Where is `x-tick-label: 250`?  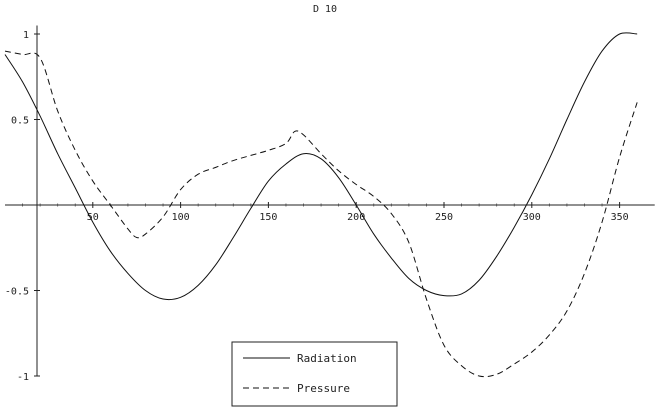
x-tick-label: 250 is located at coordinates (444, 217).